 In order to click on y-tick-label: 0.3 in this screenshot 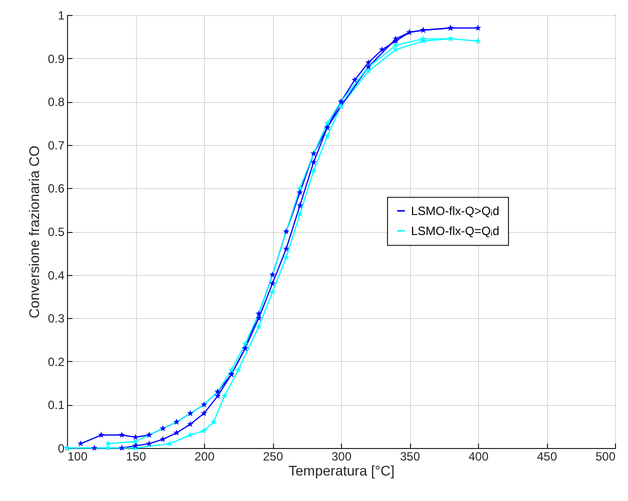, I will do `click(56, 319)`.